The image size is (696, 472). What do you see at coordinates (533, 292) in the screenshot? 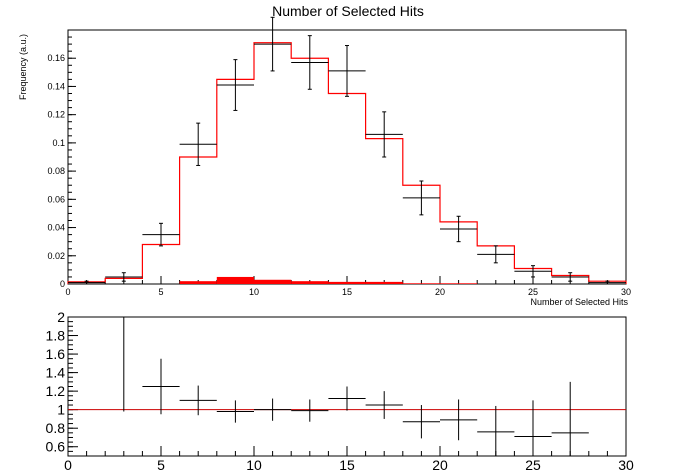
I see `x-tick-label: 25` at bounding box center [533, 292].